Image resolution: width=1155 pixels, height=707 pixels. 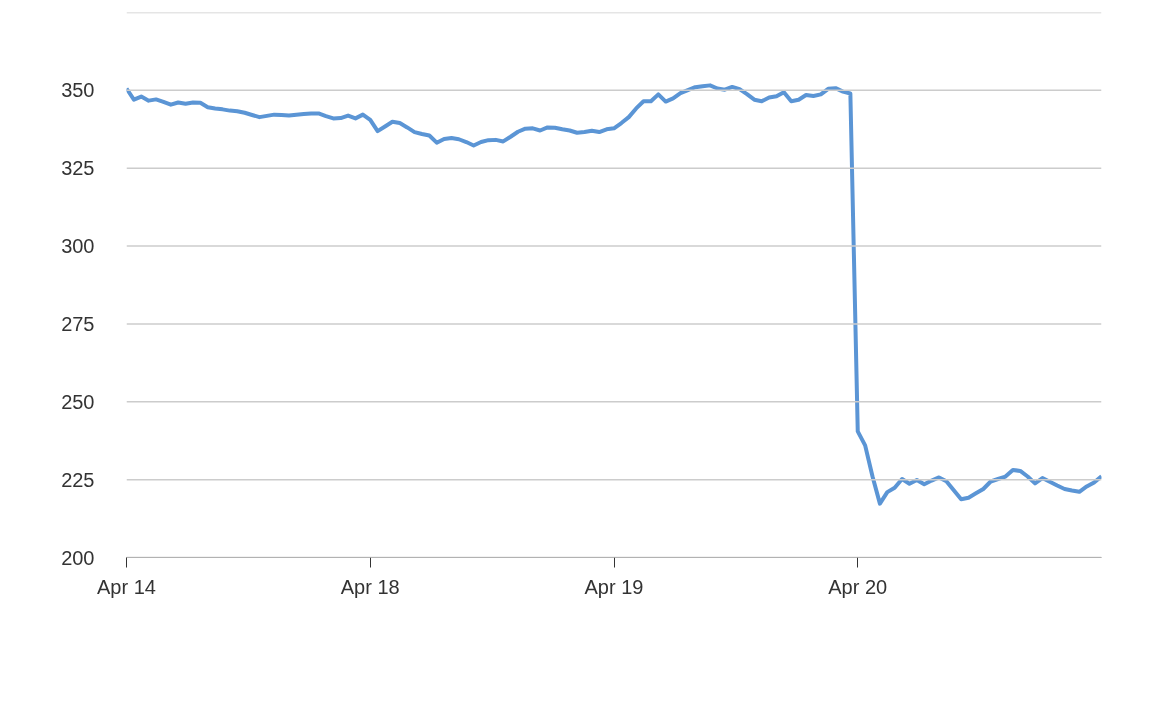 What do you see at coordinates (78, 323) in the screenshot?
I see `y-tick-label: 275` at bounding box center [78, 323].